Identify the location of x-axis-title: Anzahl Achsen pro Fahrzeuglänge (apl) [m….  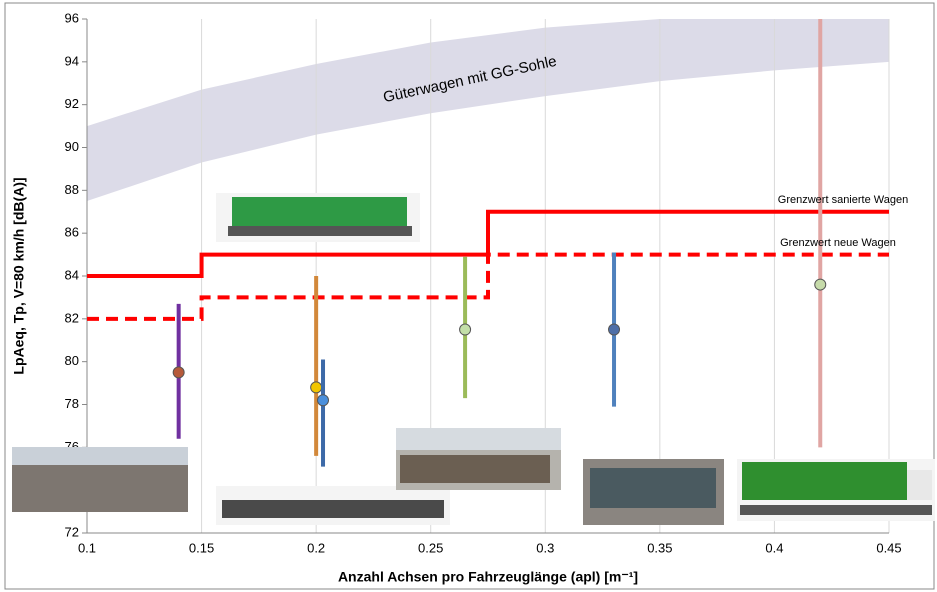
(488, 577).